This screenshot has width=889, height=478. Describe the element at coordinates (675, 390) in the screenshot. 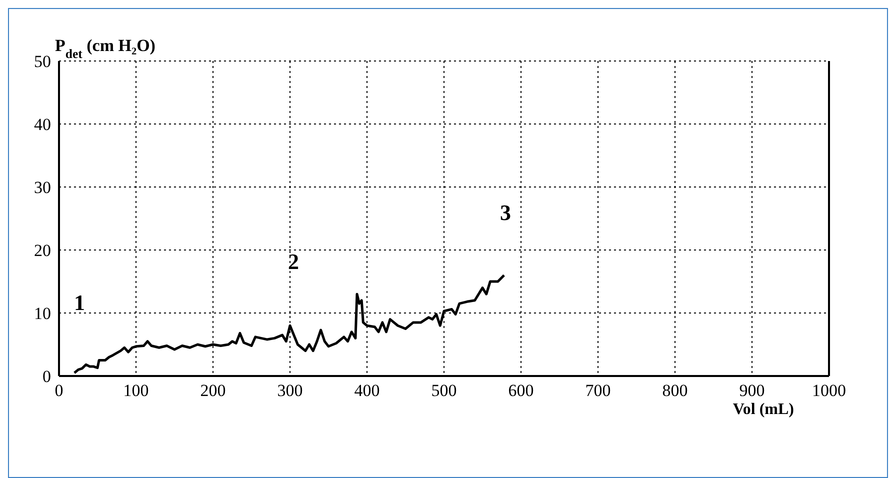

I see `x-tick-label: 800` at that location.